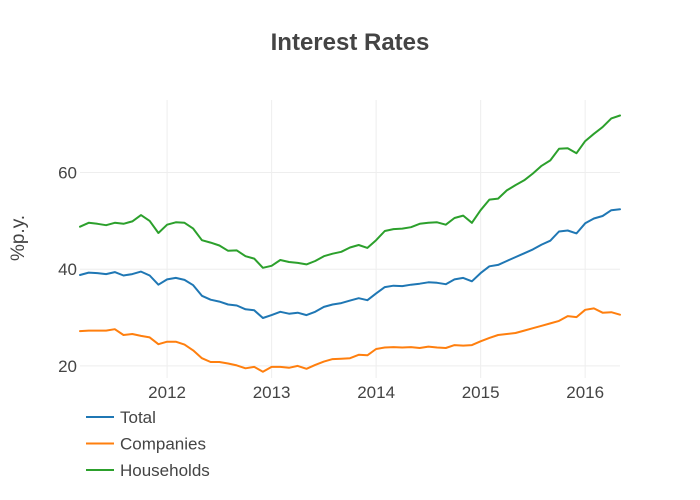  Describe the element at coordinates (165, 470) in the screenshot. I see `legend-label: Households` at that location.